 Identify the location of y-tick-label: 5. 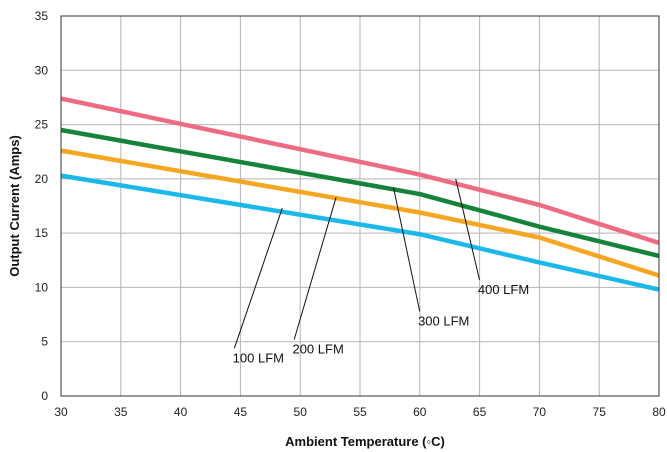
(44, 342).